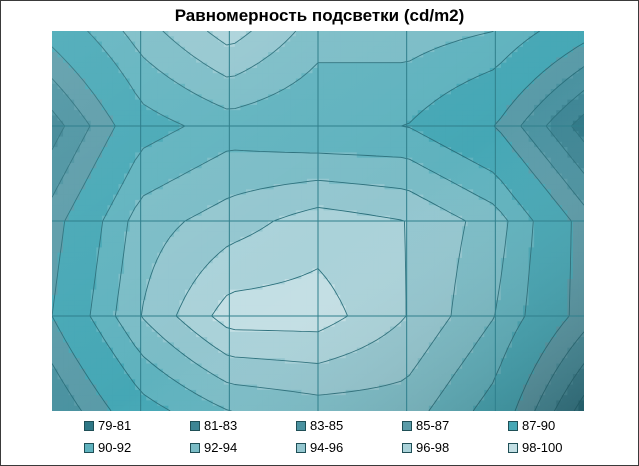  Describe the element at coordinates (319, 15) in the screenshot. I see `chart-title: Равномерность подсветки (cd/m2)` at that location.